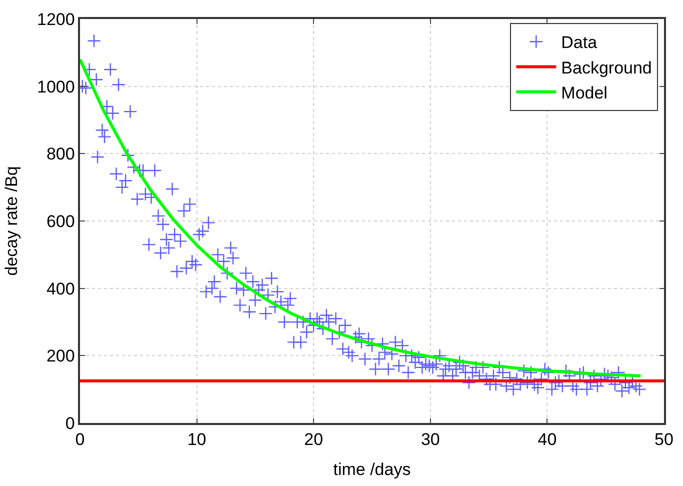  I want to click on x-tick-label: 30, so click(430, 440).